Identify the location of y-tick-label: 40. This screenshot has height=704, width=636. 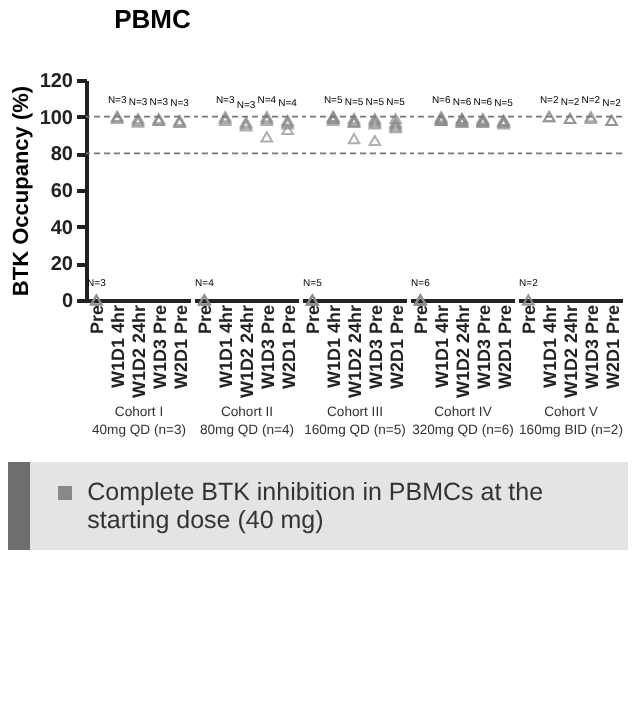
(62, 228).